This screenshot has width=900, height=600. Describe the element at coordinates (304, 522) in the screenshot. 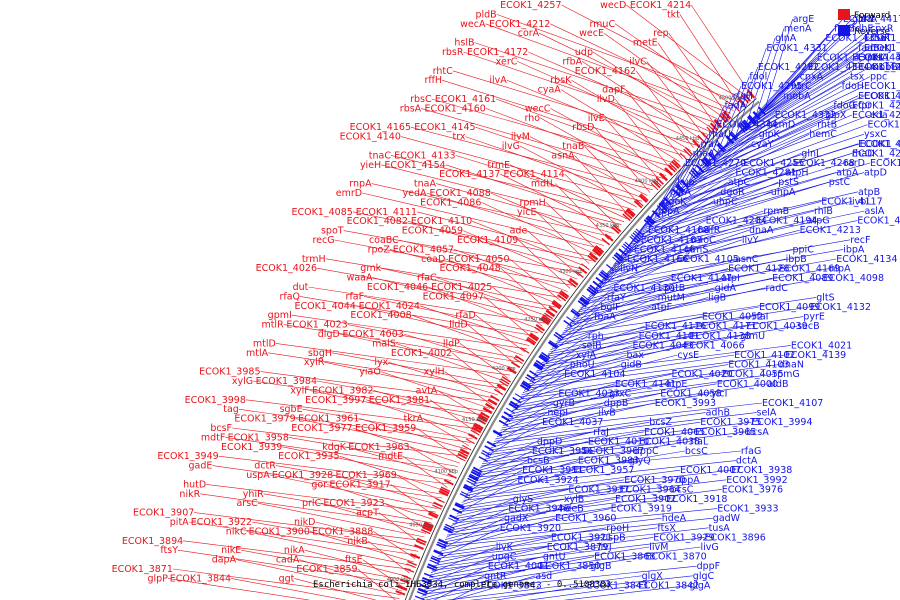

I see `forward-gene-label: nikD` at that location.